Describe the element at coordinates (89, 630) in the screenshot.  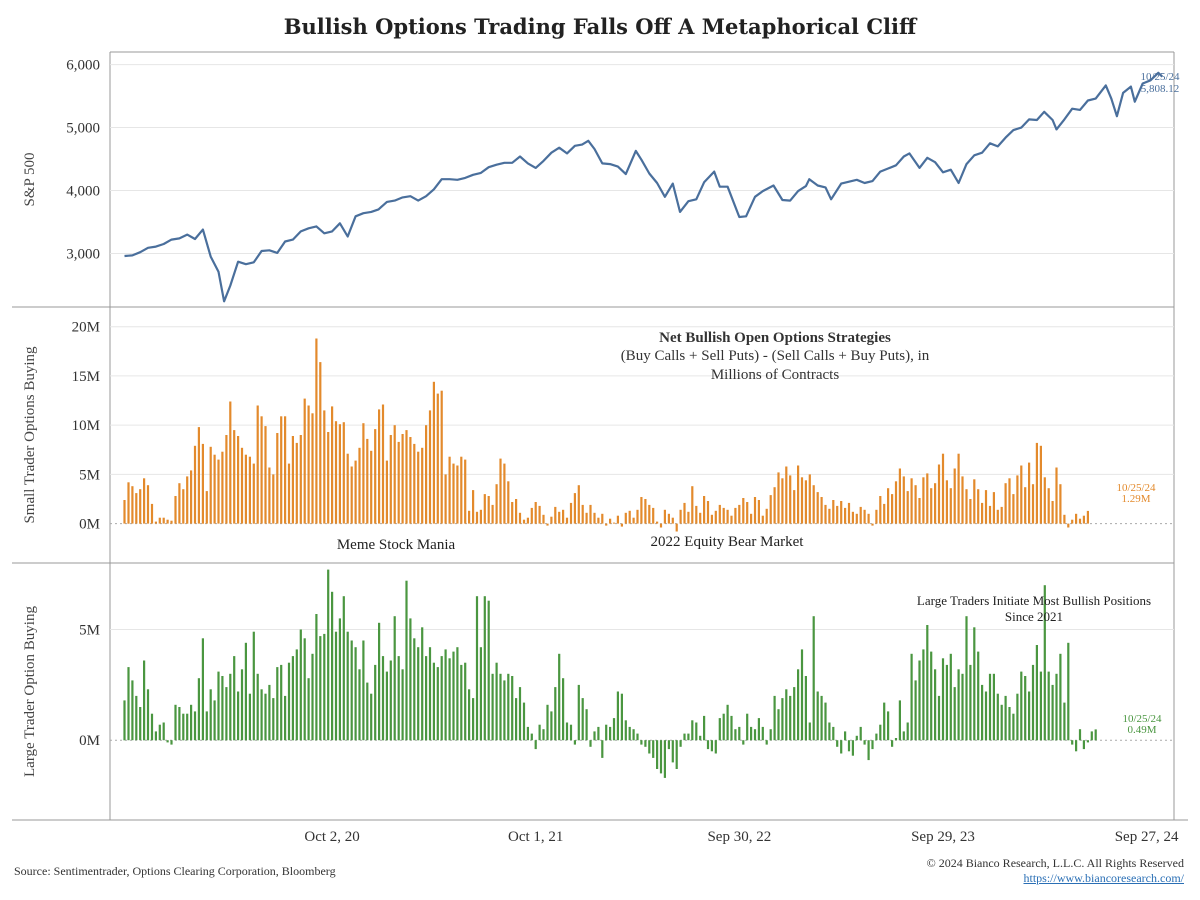
I see `y-tick-label: 5M` at that location.